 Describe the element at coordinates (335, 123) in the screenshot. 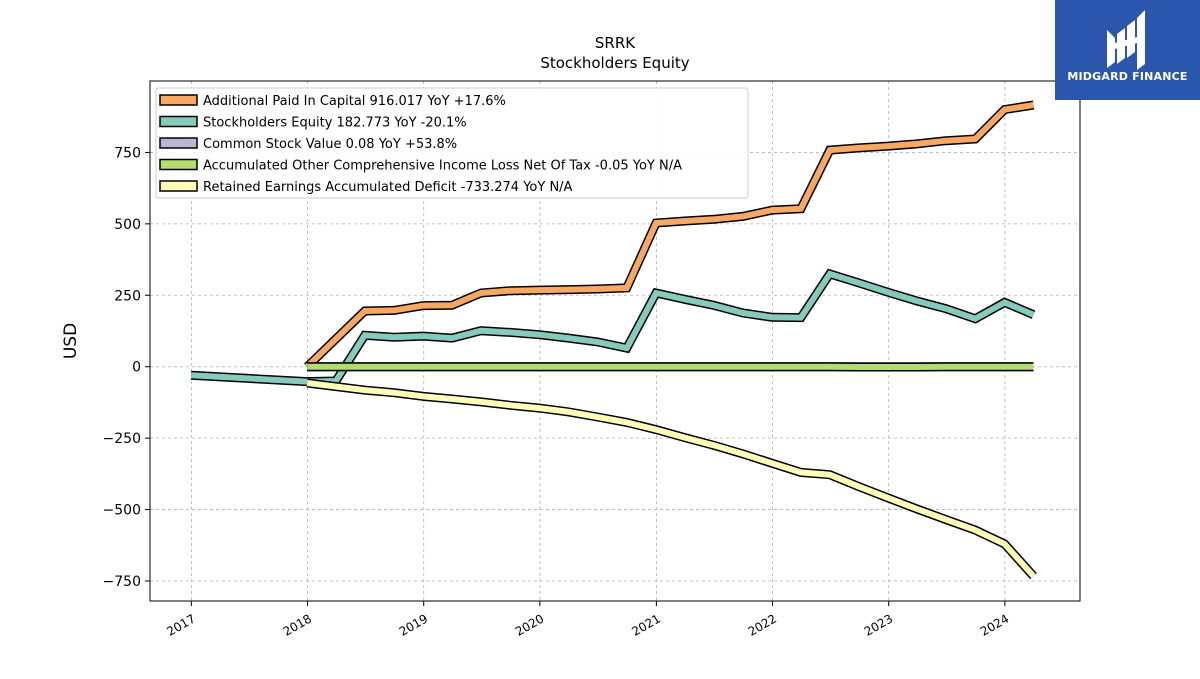

I see `legend-label: Stockholders Equity 182.773 YoY -20.1%` at that location.